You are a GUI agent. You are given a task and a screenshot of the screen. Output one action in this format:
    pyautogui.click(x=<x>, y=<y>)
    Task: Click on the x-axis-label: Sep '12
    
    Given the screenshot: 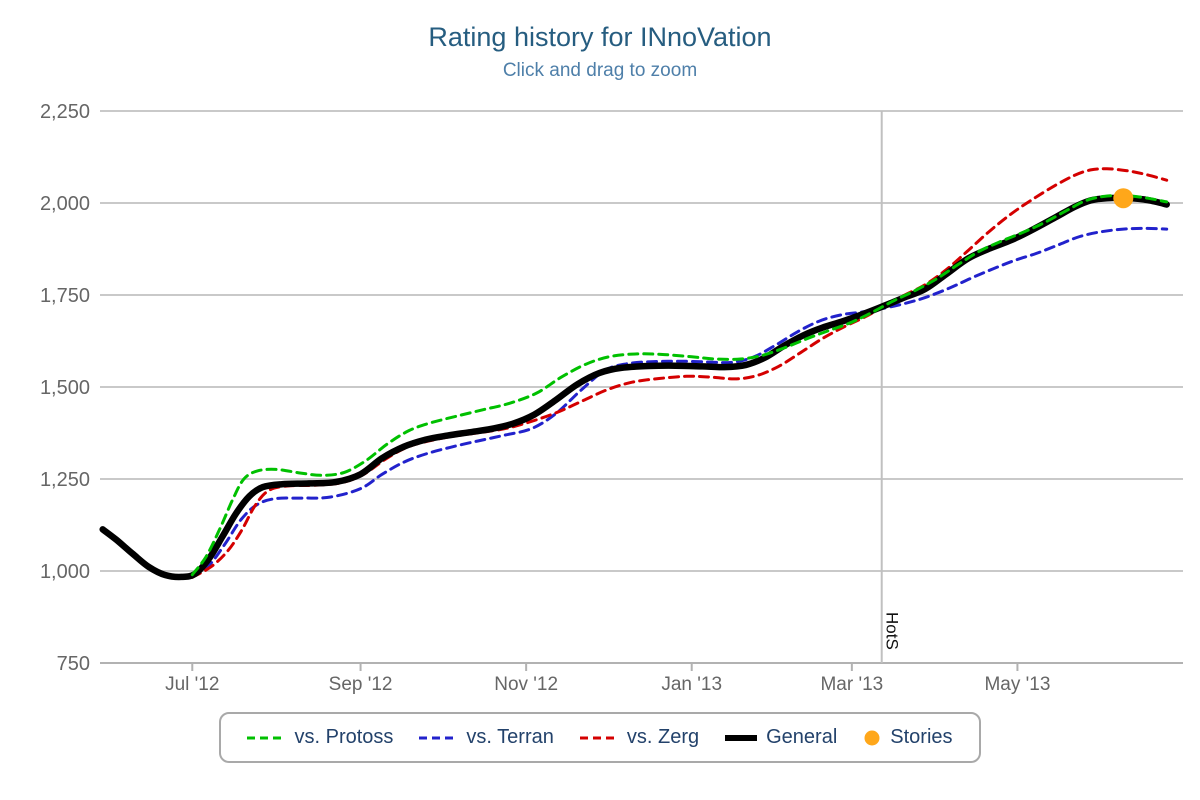 What is the action you would take?
    pyautogui.click(x=361, y=684)
    